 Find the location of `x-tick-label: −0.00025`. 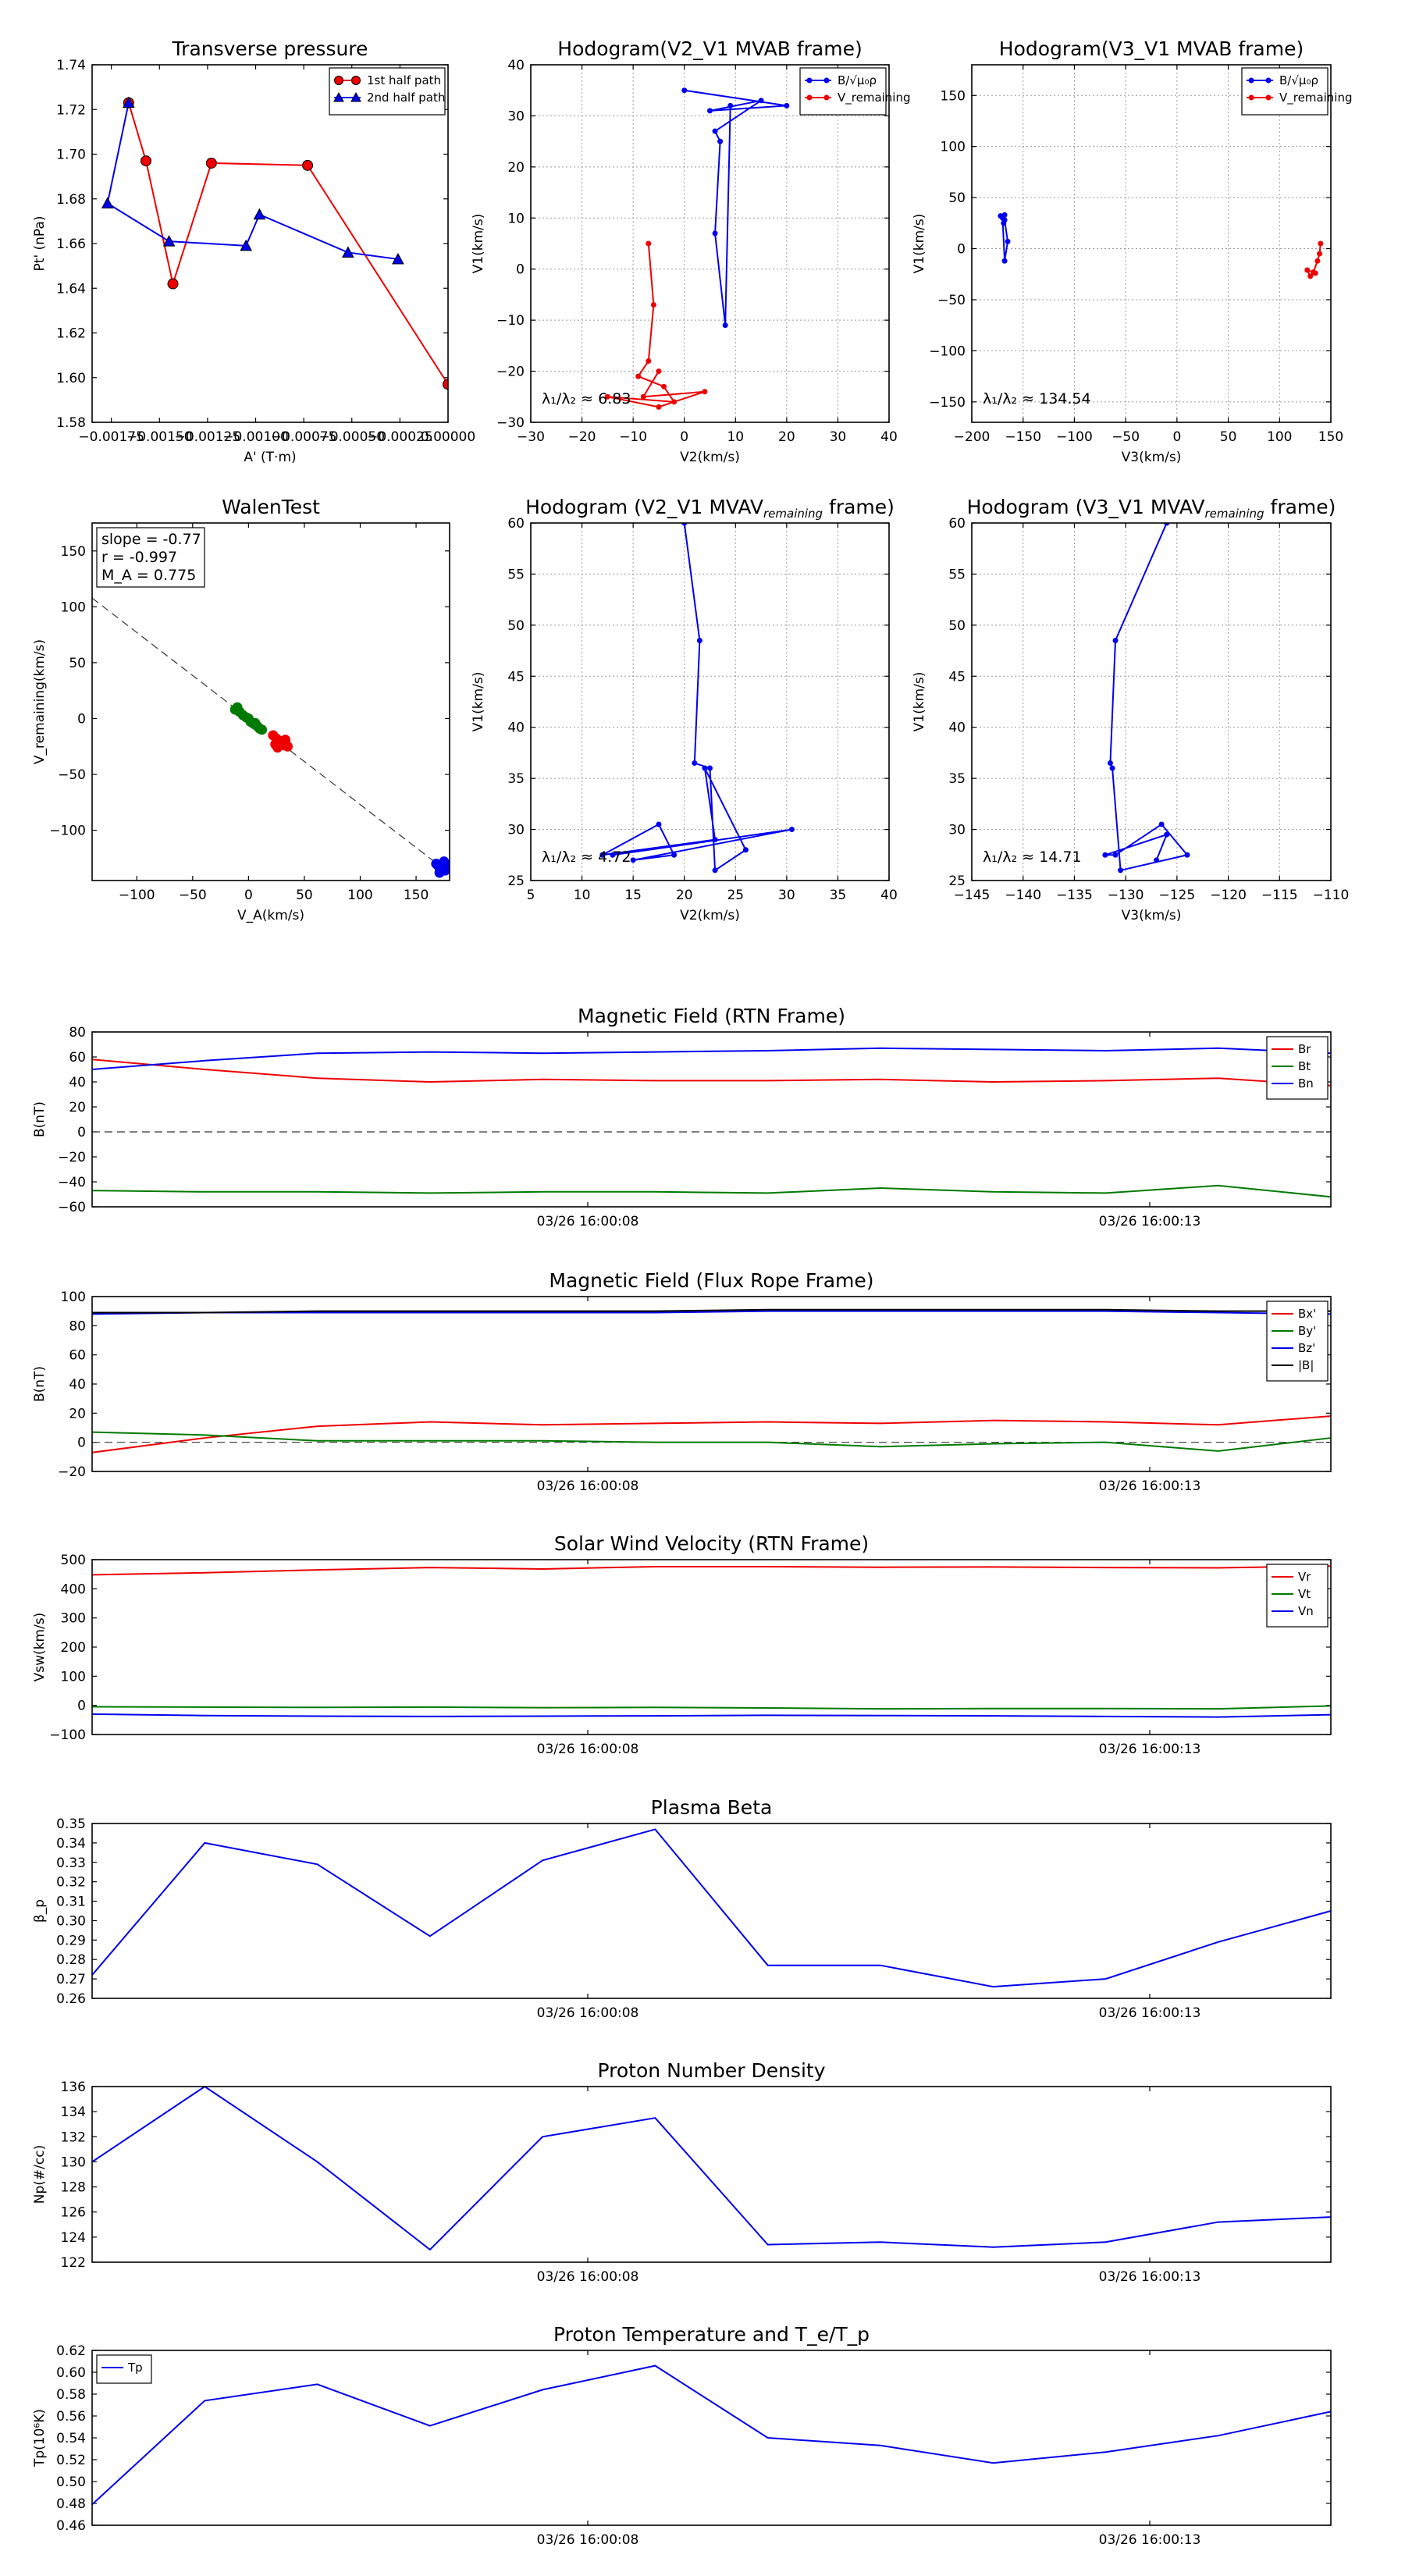

x-tick-label: −0.00025 is located at coordinates (400, 437).